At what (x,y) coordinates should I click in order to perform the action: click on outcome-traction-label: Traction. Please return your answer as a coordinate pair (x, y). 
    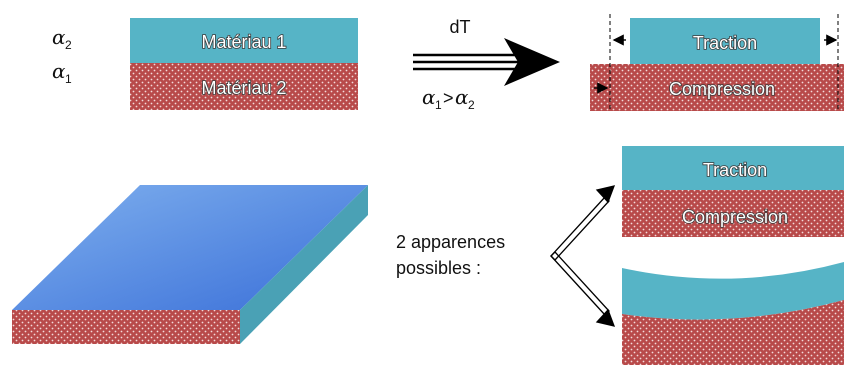
    Looking at the image, I should click on (735, 170).